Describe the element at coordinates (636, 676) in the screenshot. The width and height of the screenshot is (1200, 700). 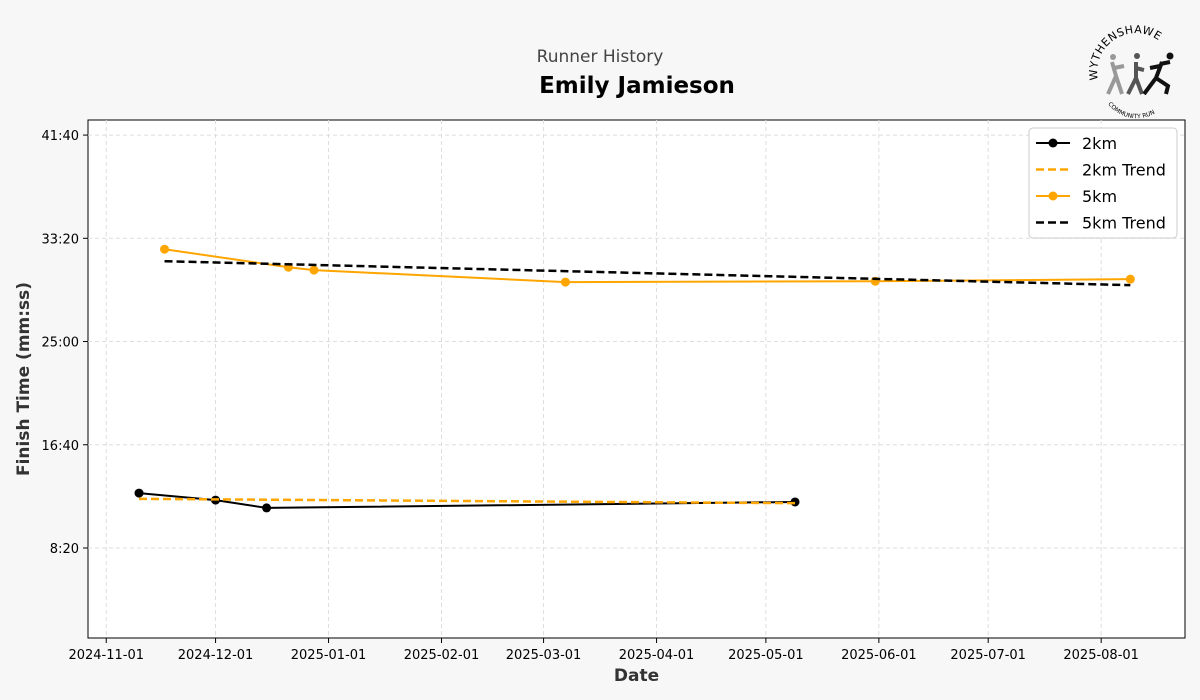
I see `x-axis-label: Date` at that location.